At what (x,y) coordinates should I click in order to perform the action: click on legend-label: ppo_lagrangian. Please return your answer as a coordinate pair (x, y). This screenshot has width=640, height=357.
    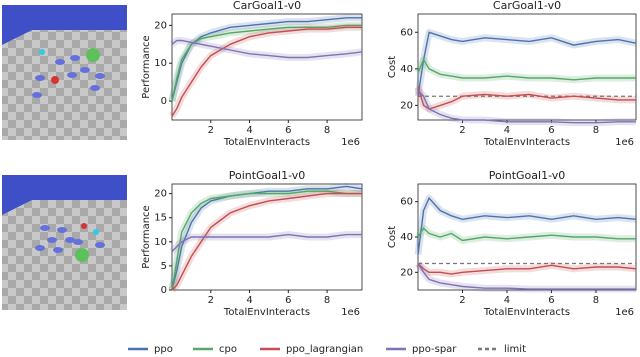
    Looking at the image, I should click on (324, 349).